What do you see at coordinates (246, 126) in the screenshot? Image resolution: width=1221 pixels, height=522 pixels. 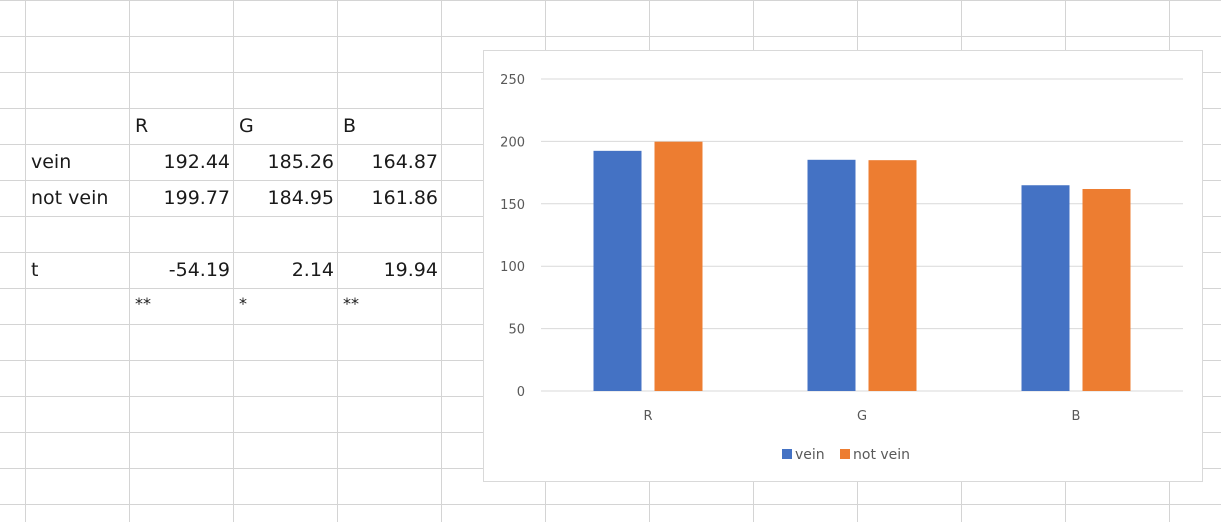 I see `header-g: G` at bounding box center [246, 126].